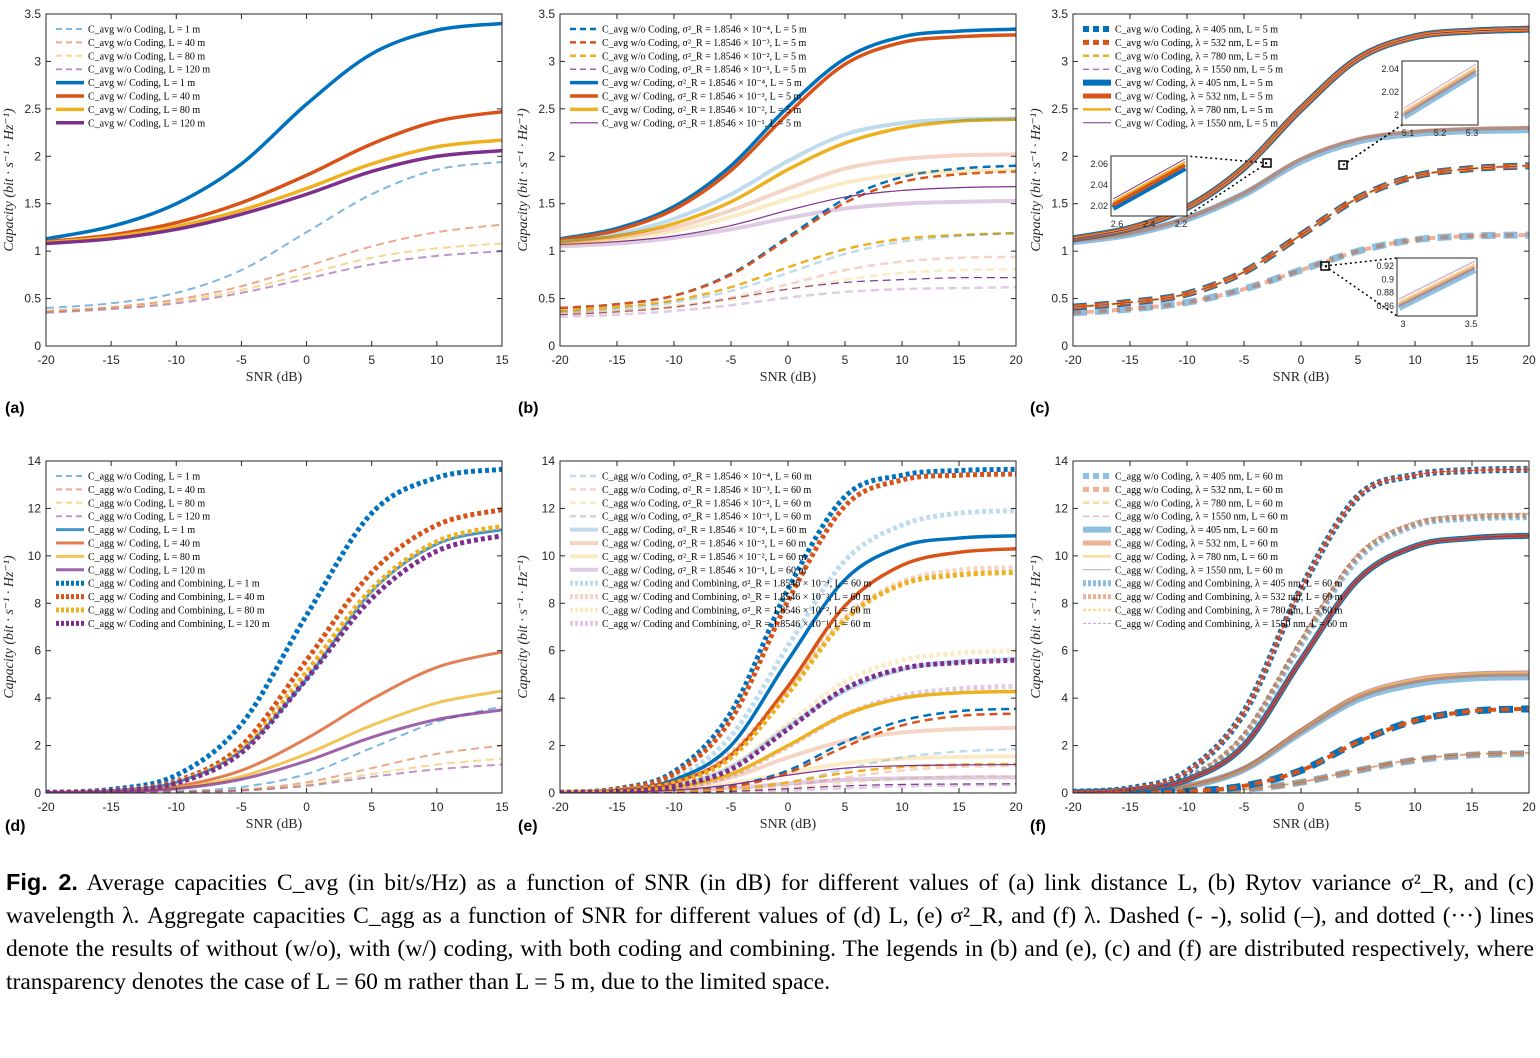 The image size is (1540, 1058). Describe the element at coordinates (42, 882) in the screenshot. I see `caption-label: Fig. 2.` at that location.